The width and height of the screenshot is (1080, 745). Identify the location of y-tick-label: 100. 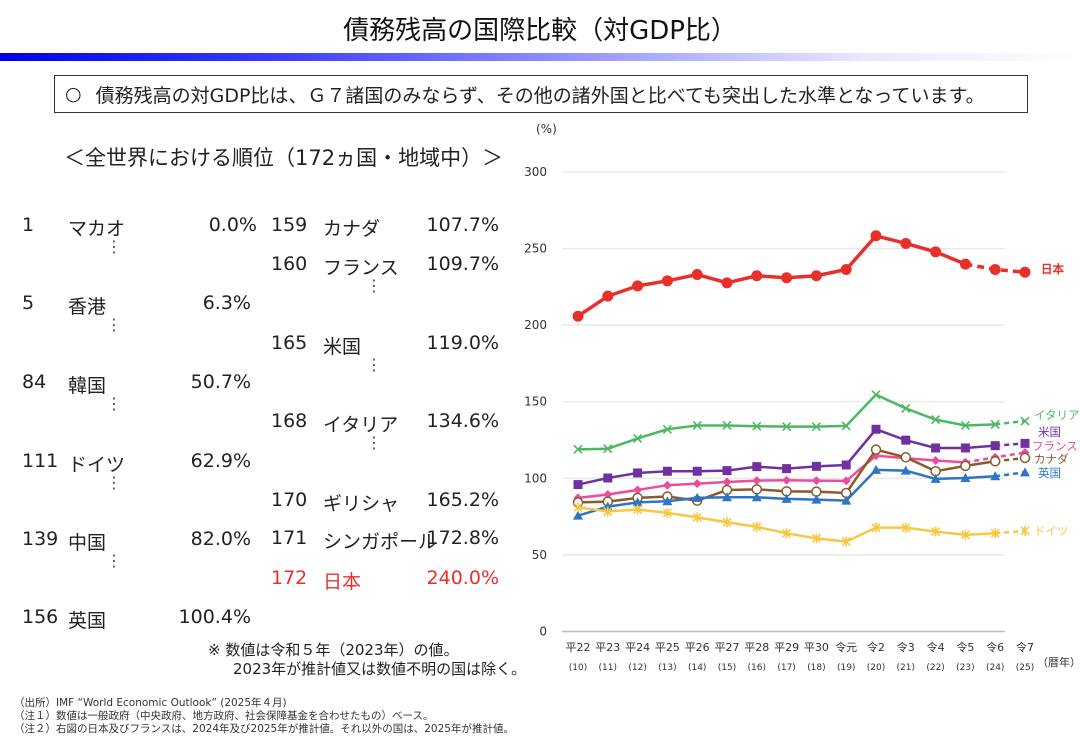
(535, 478).